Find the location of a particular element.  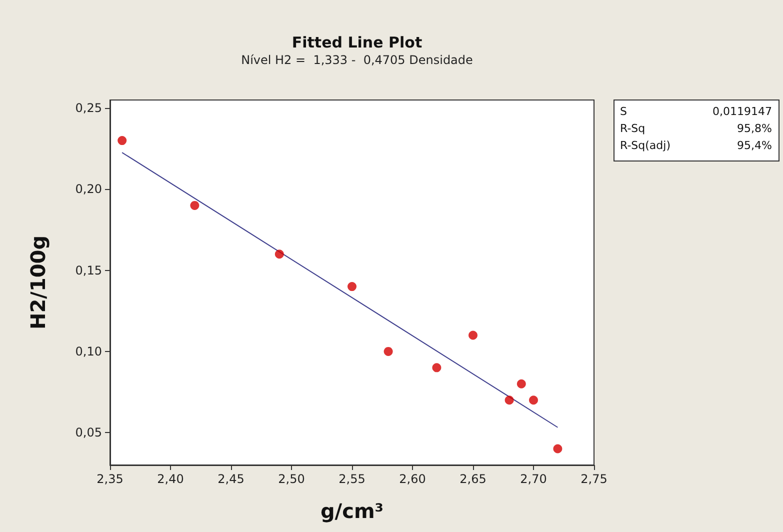

x-tick-label: 2,40 is located at coordinates (170, 479).